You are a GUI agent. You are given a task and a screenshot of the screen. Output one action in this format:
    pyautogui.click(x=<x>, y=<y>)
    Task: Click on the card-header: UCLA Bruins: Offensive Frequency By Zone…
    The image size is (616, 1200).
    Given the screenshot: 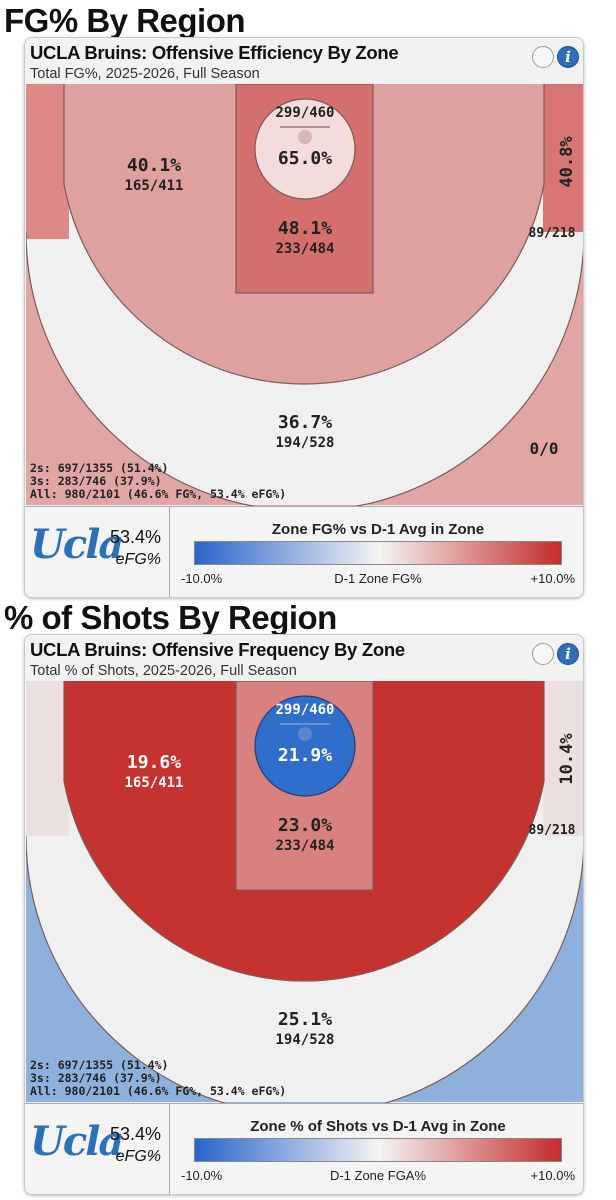 What is the action you would take?
    pyautogui.click(x=304, y=658)
    